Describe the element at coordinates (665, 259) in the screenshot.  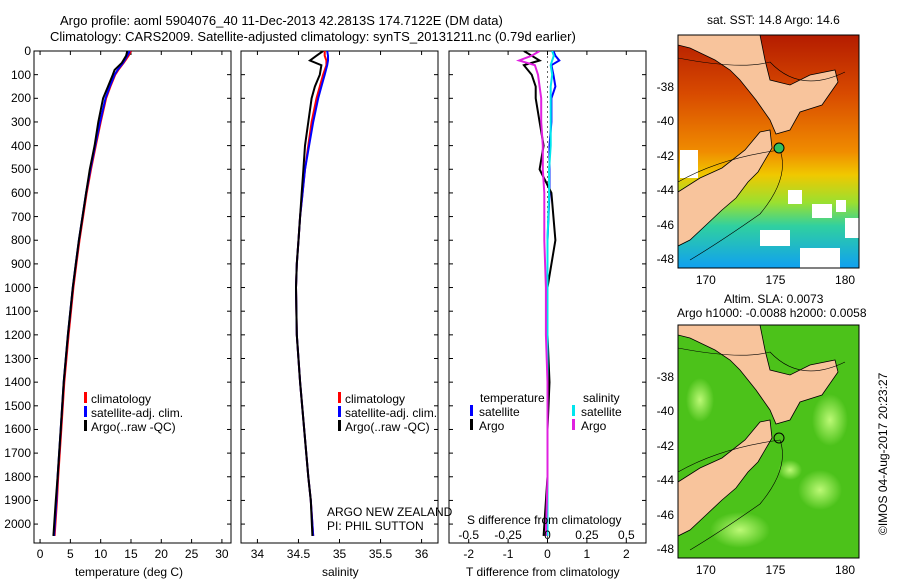
I see `map-y-tick-label: -48` at that location.